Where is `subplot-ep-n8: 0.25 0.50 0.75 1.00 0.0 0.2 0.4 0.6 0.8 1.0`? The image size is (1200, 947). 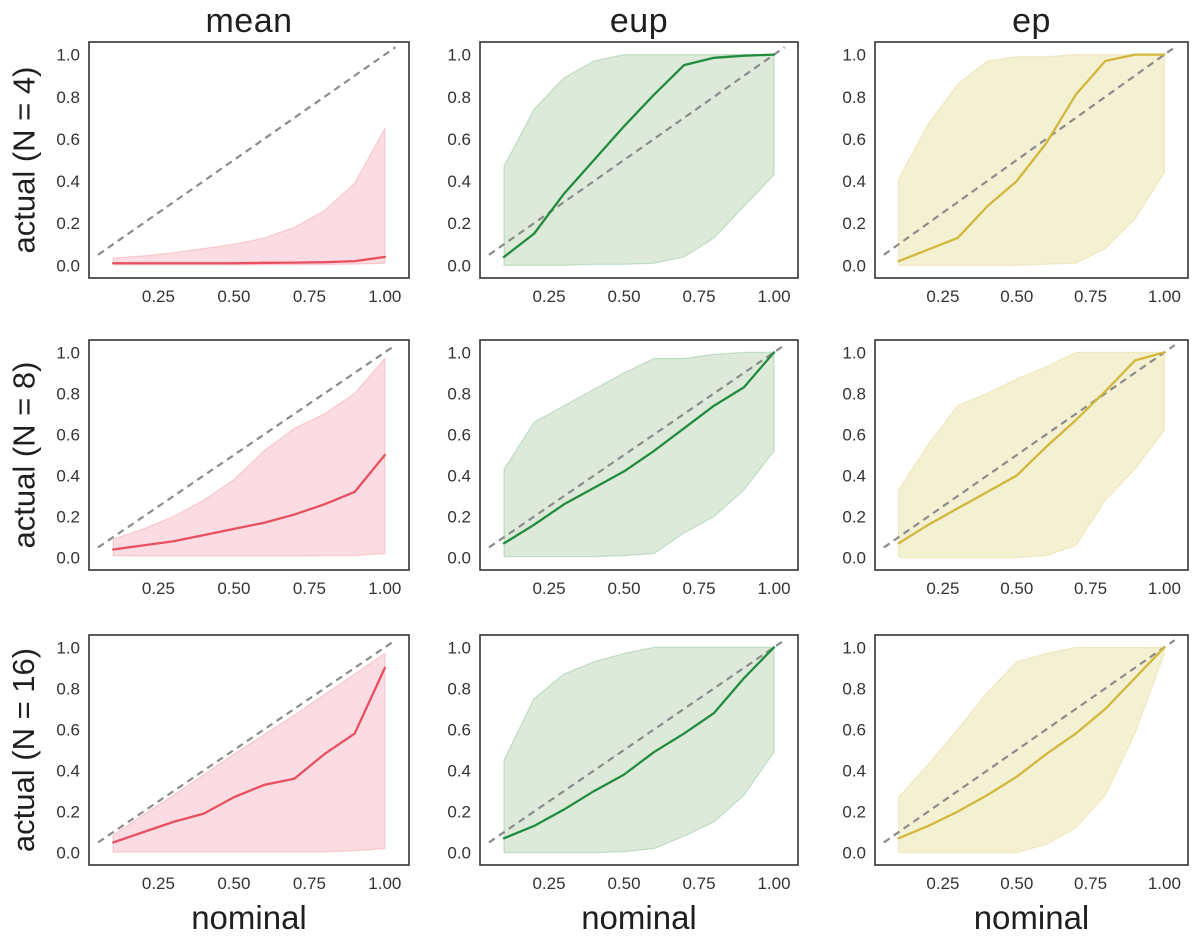 subplot-ep-n8: 0.25 0.50 0.75 1.00 0.0 0.2 0.4 0.6 0.8 1.0 is located at coordinates (1015, 468).